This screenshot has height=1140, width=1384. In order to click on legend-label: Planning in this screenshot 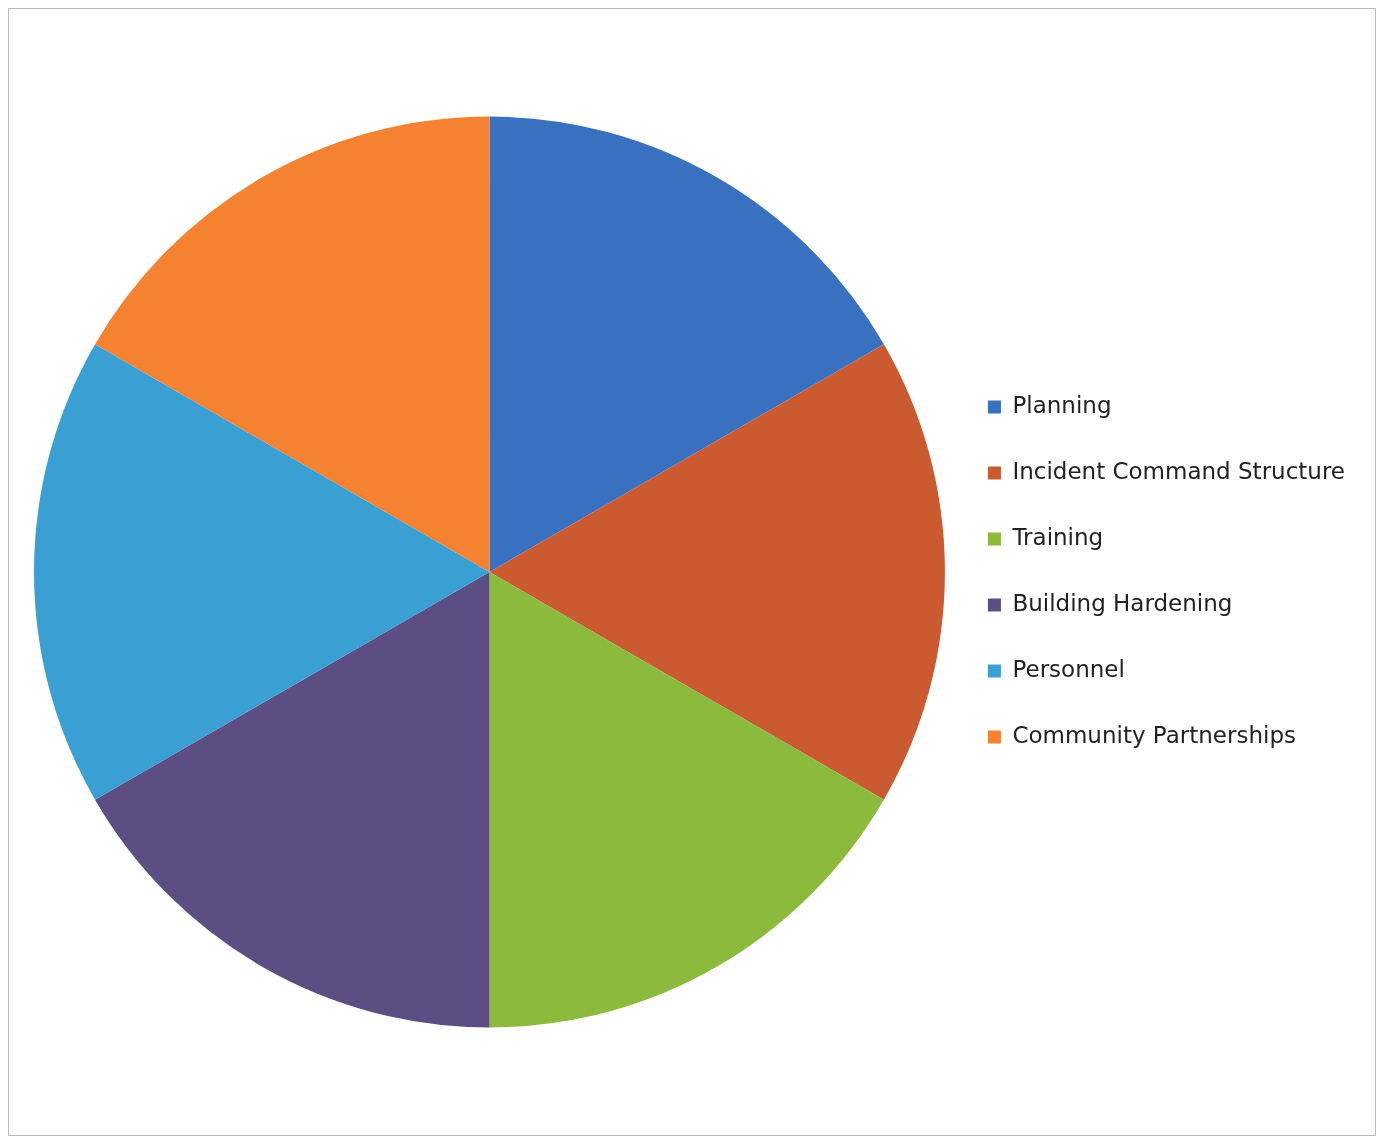, I will do `click(1062, 404)`.